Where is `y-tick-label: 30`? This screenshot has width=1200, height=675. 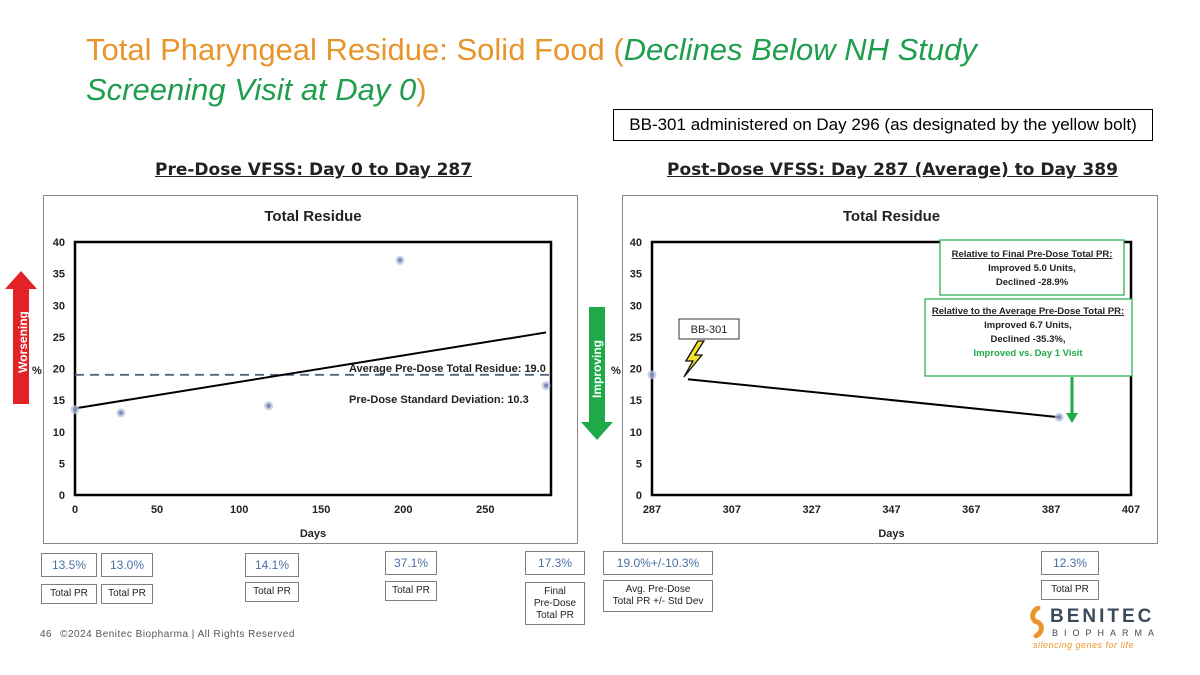
y-tick-label: 30 is located at coordinates (636, 306).